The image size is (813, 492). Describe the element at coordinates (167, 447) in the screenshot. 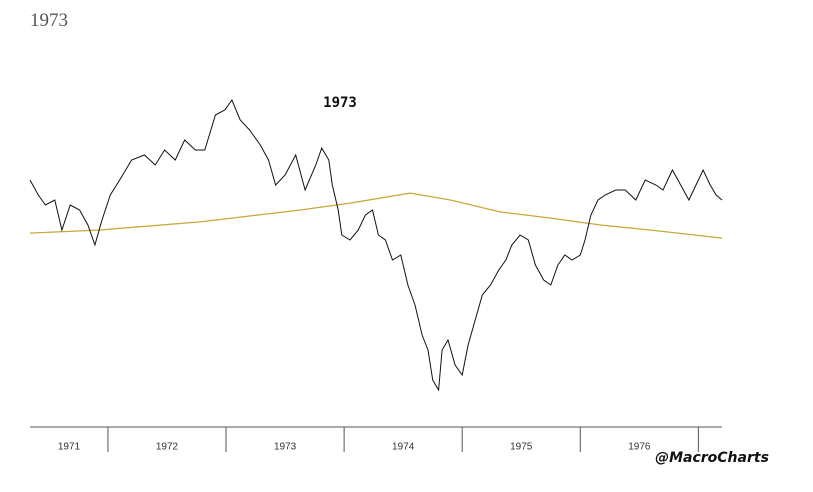

I see `x-tick-label: 1972` at that location.